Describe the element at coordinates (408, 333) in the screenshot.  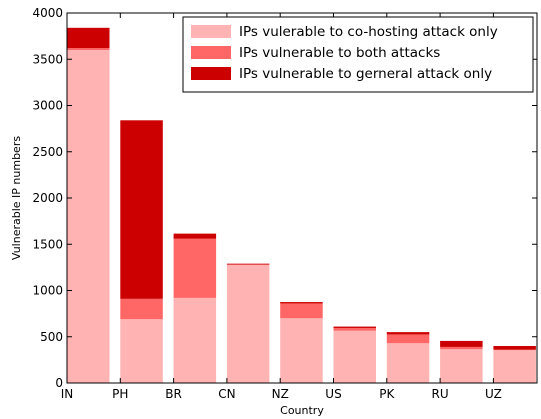
I see `bar-segment-pk-s3` at that location.